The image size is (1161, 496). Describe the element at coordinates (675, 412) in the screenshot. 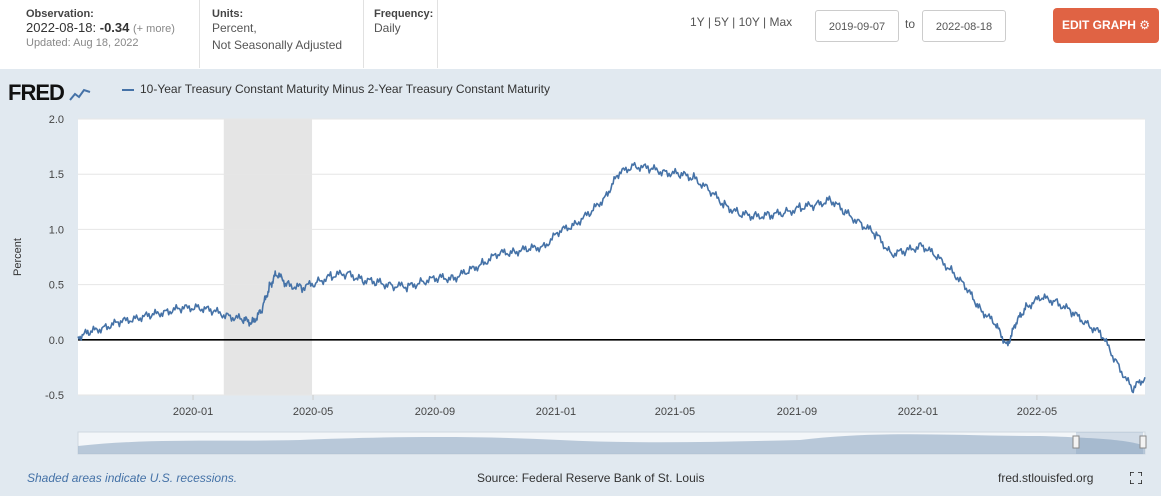

I see `x-tick-label: 2021-05` at that location.